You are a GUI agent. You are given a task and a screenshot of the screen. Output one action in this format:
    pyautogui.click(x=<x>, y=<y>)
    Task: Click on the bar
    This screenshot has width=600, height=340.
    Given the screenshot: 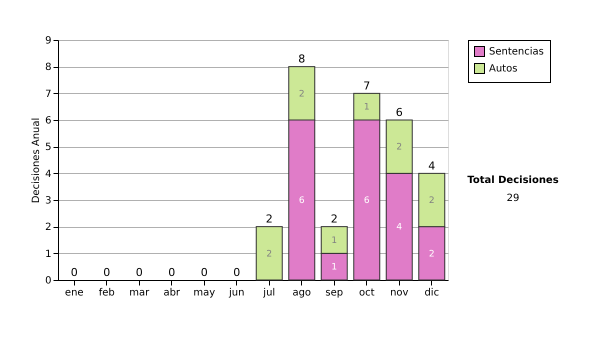 What is the action you would take?
    pyautogui.click(x=269, y=253)
    